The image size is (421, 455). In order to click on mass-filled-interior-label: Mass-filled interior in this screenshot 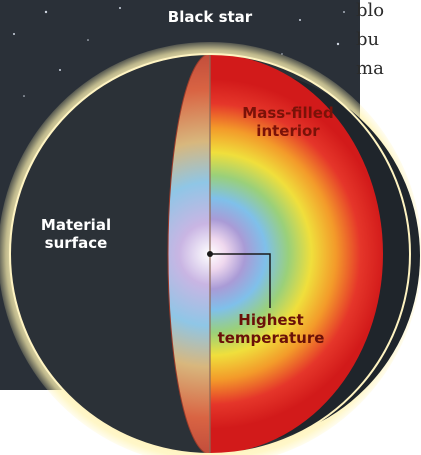, I will do `click(288, 122)`.